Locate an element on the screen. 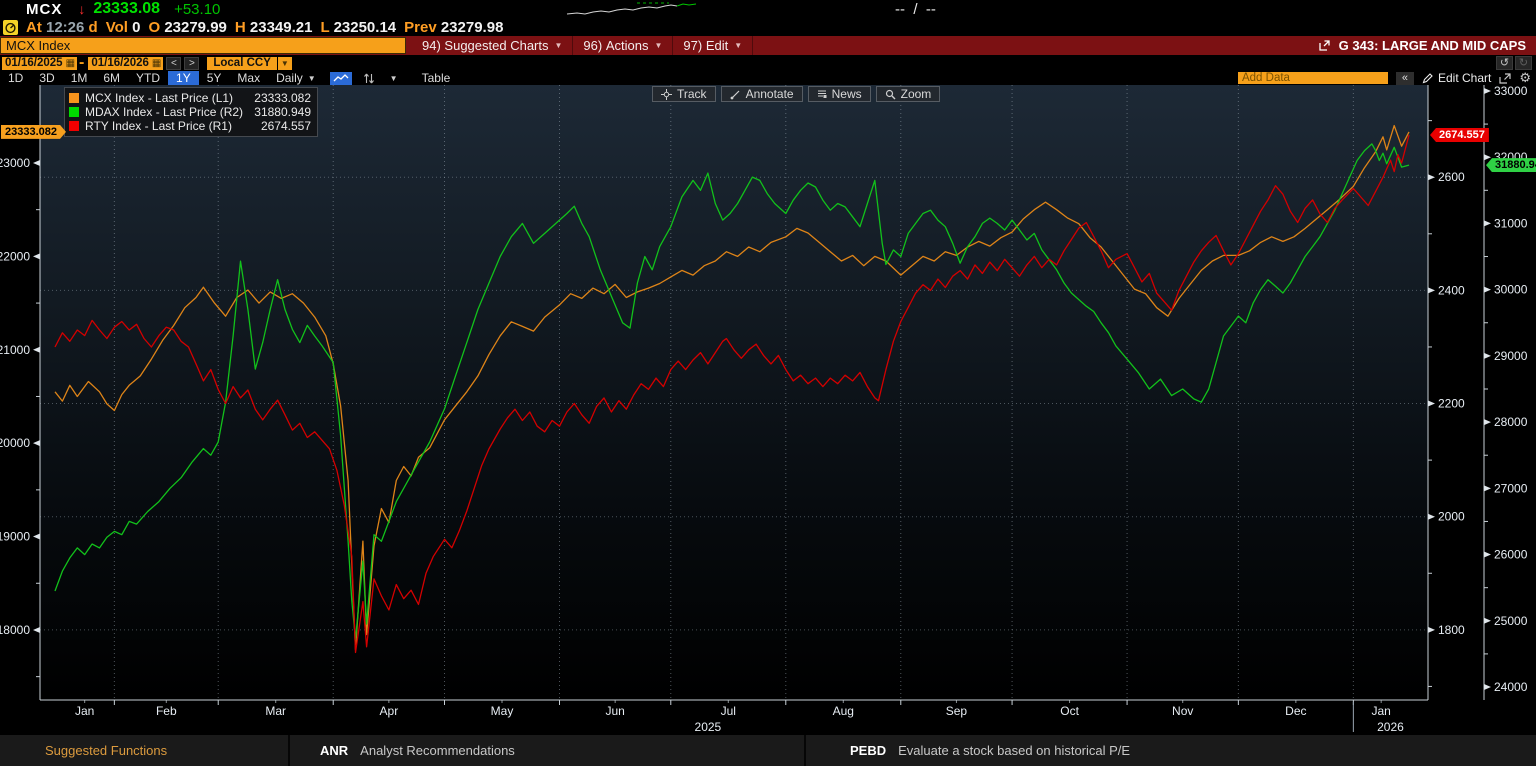 Image resolution: width=1536 pixels, height=766 pixels. news-button: News is located at coordinates (839, 94).